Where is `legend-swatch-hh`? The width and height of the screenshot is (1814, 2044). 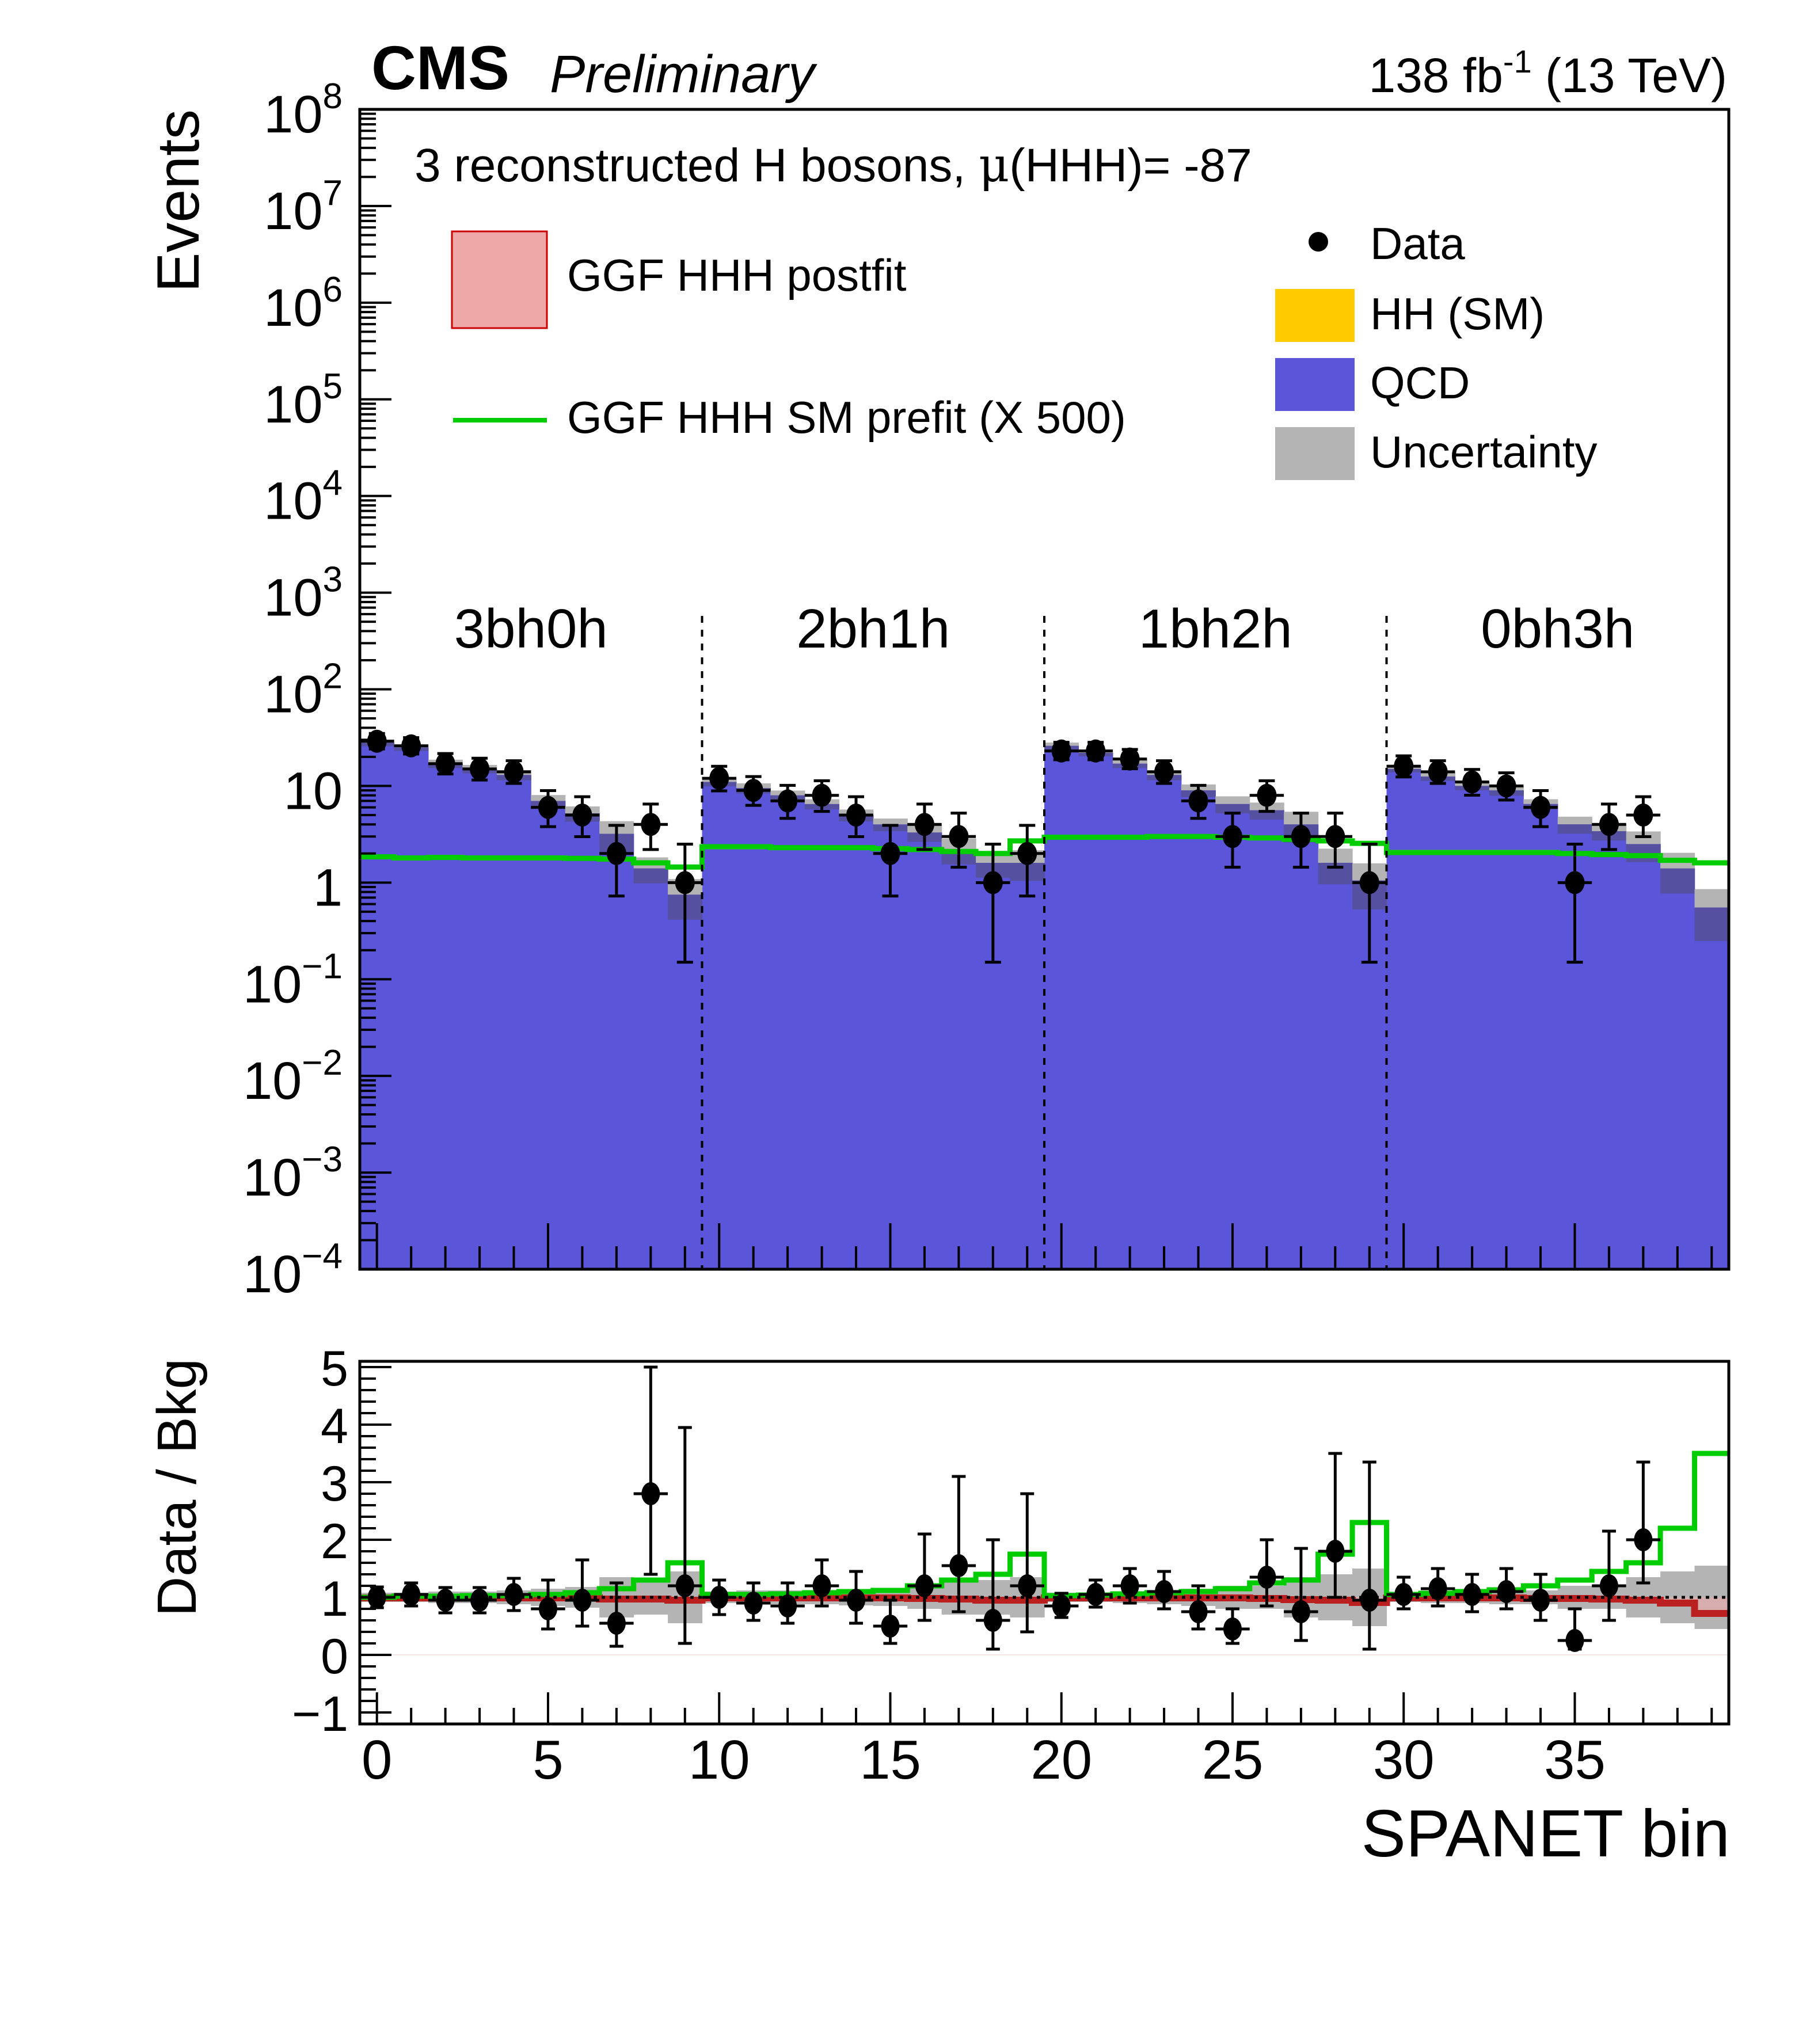 legend-swatch-hh is located at coordinates (1315, 315).